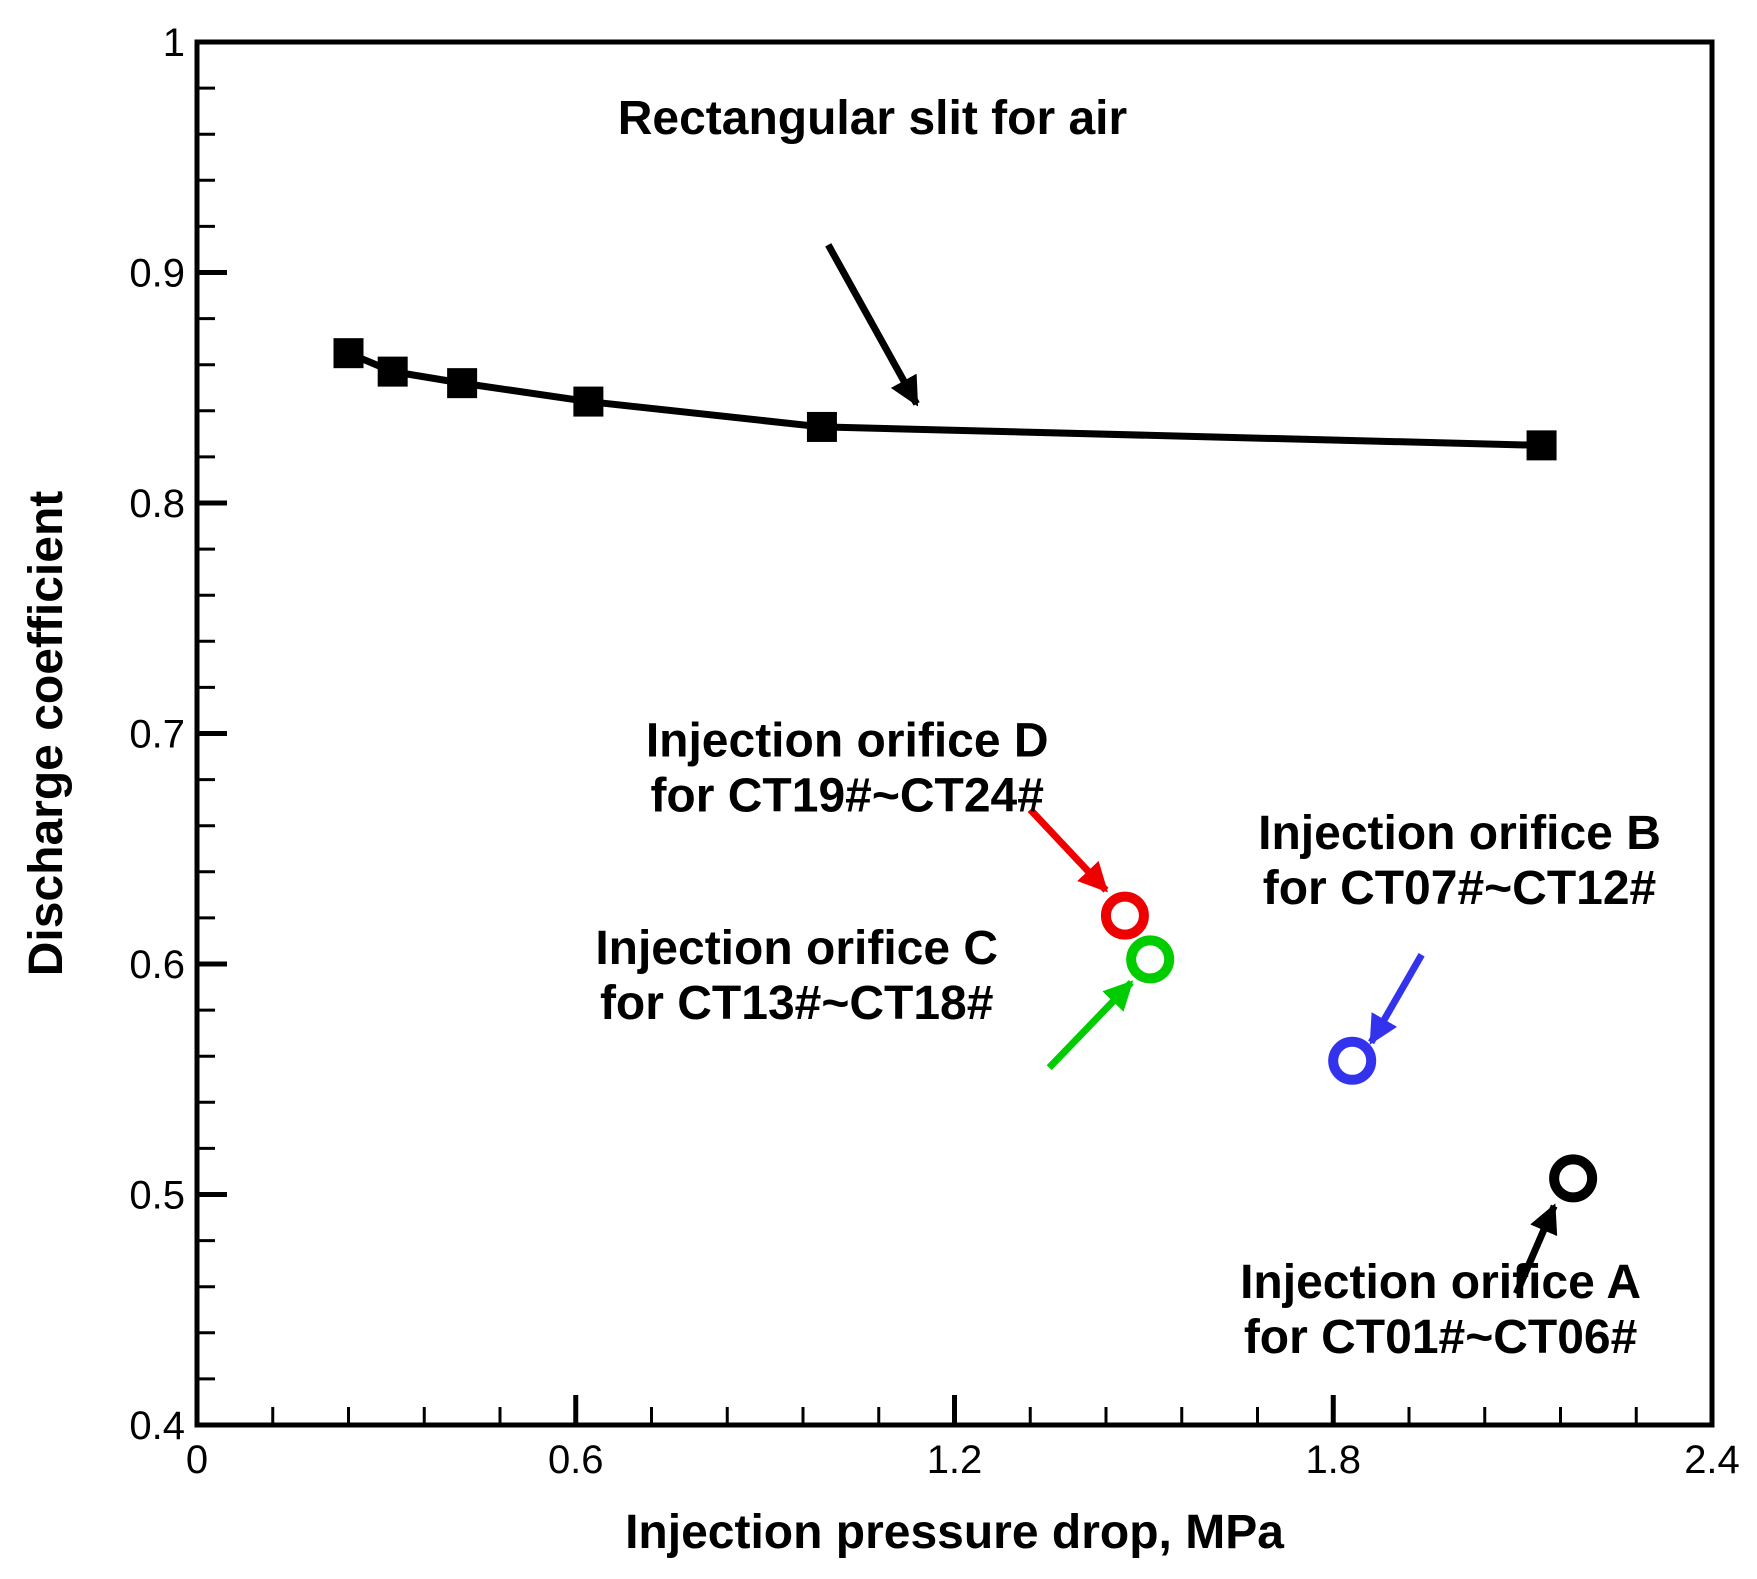  What do you see at coordinates (46, 734) in the screenshot?
I see `y-axis-title: Discharge coefficient` at bounding box center [46, 734].